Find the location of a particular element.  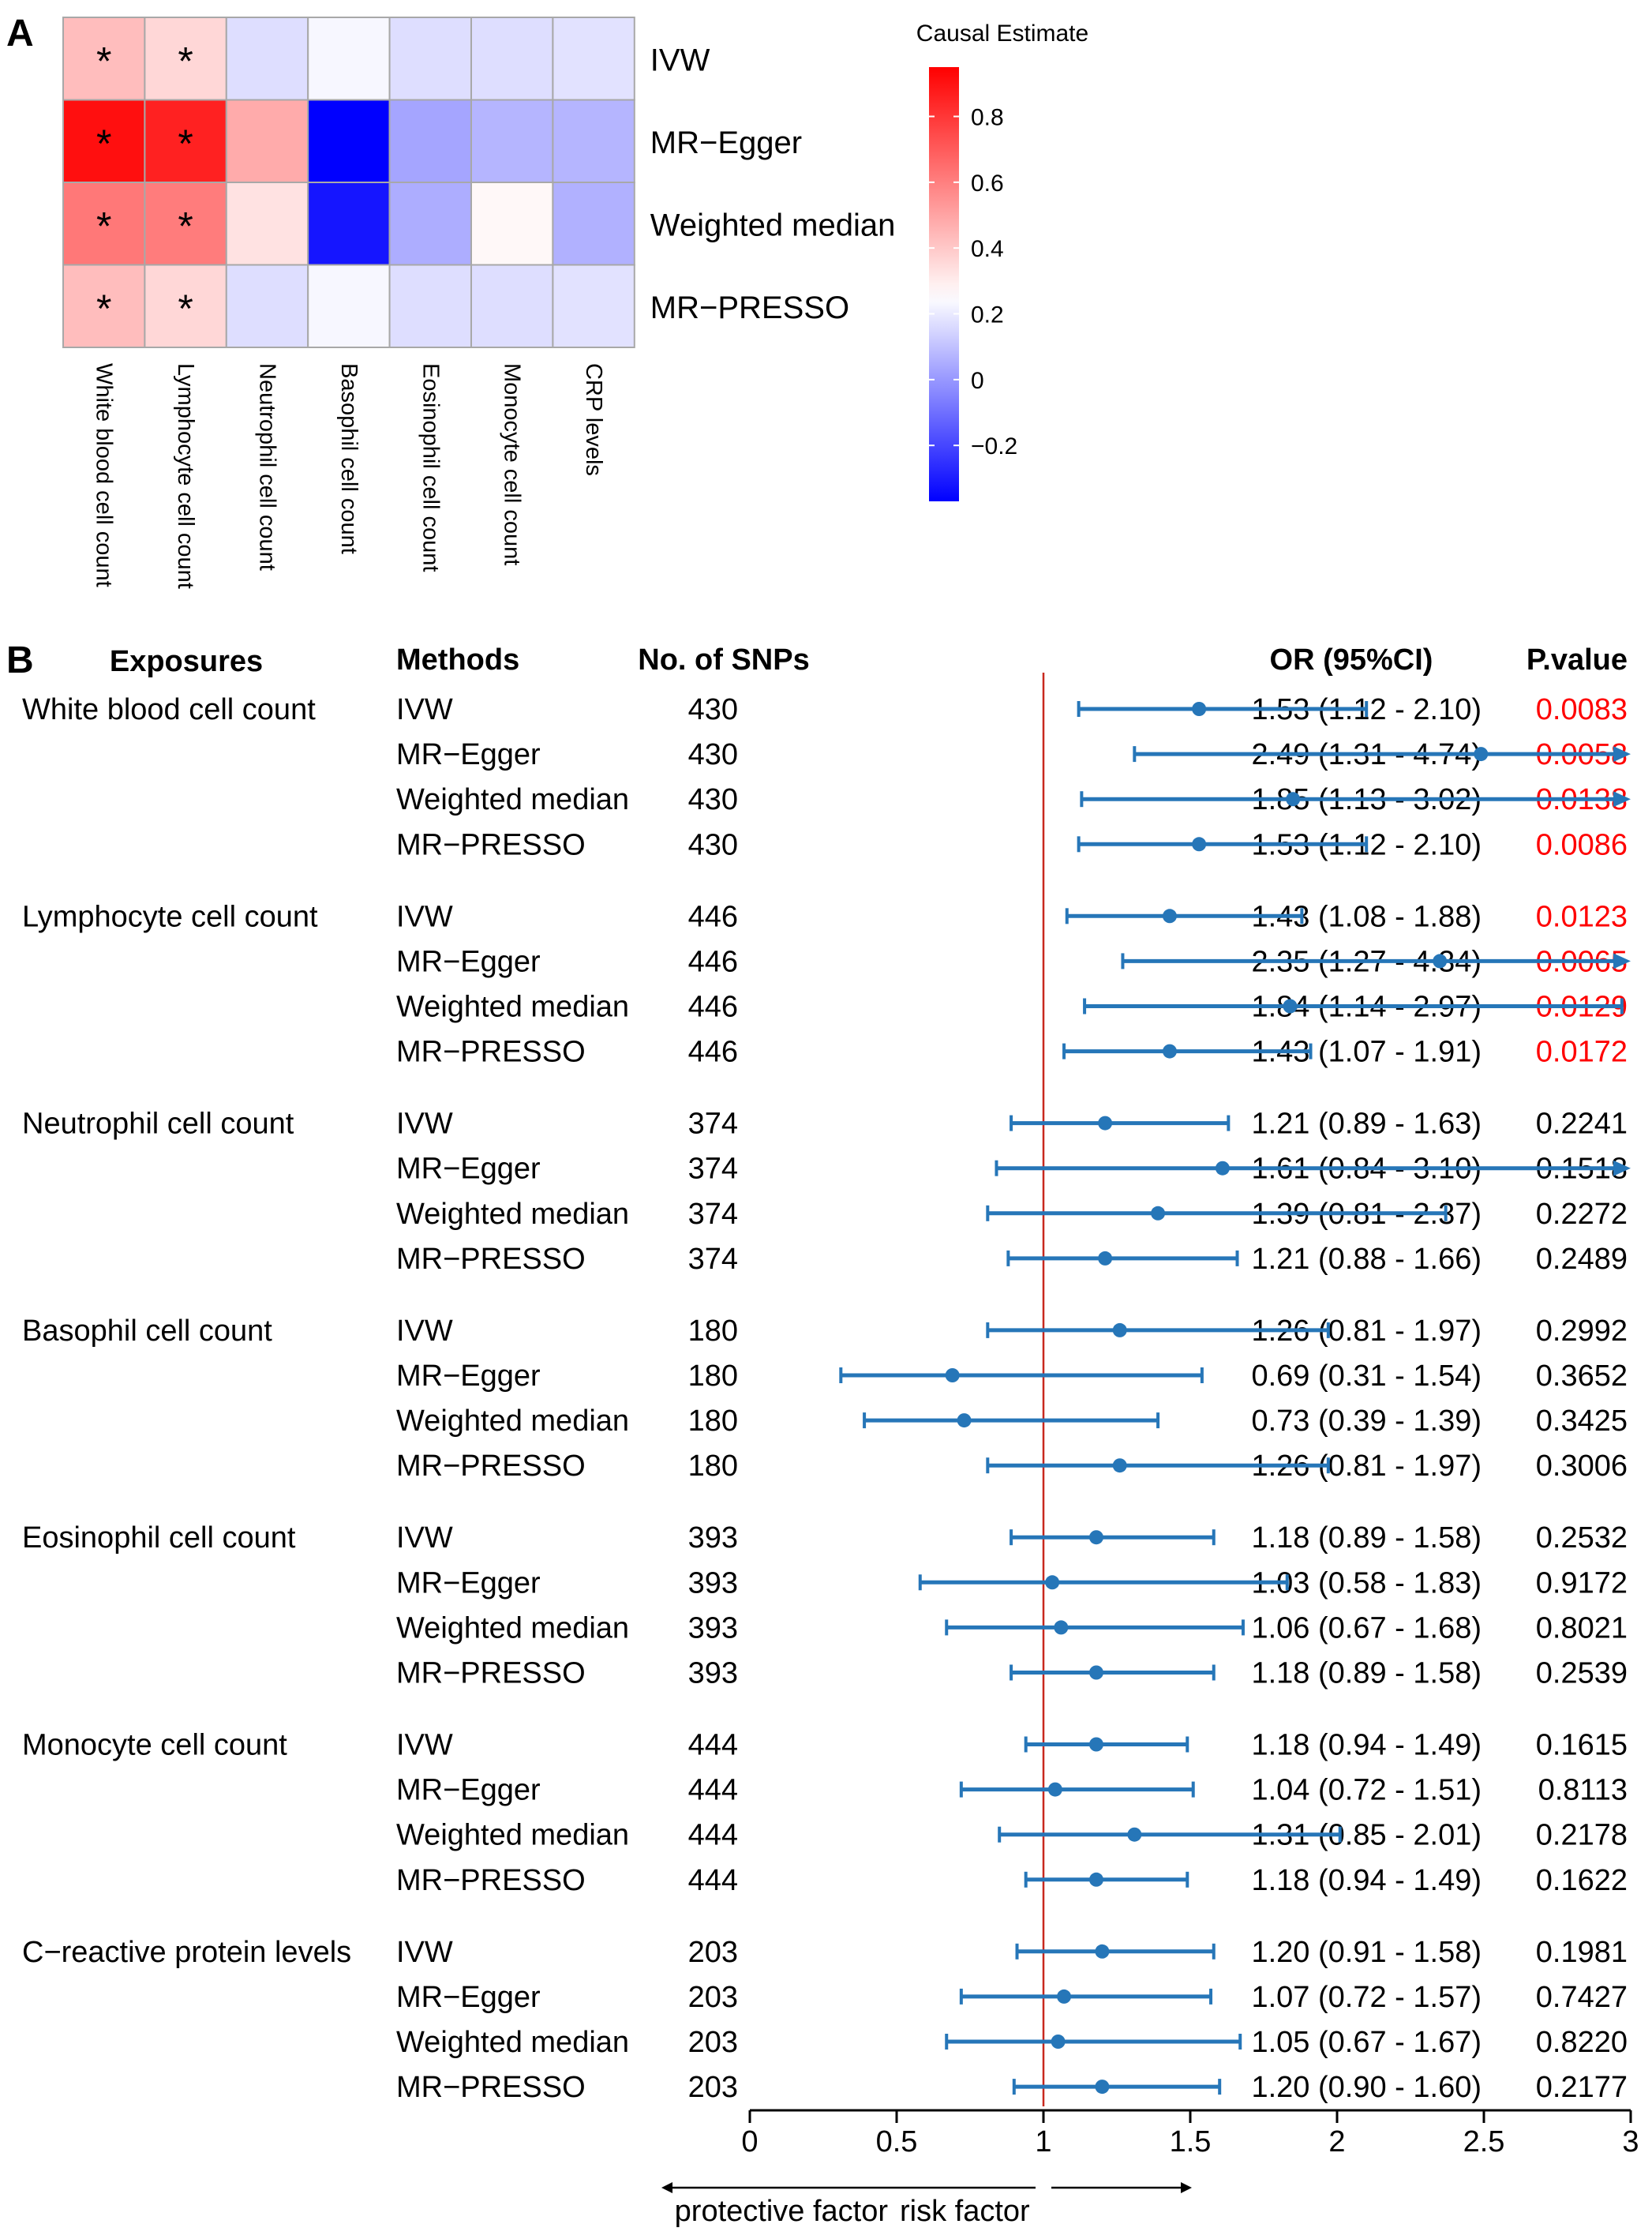

p-value: 0.2178 is located at coordinates (1582, 1835).